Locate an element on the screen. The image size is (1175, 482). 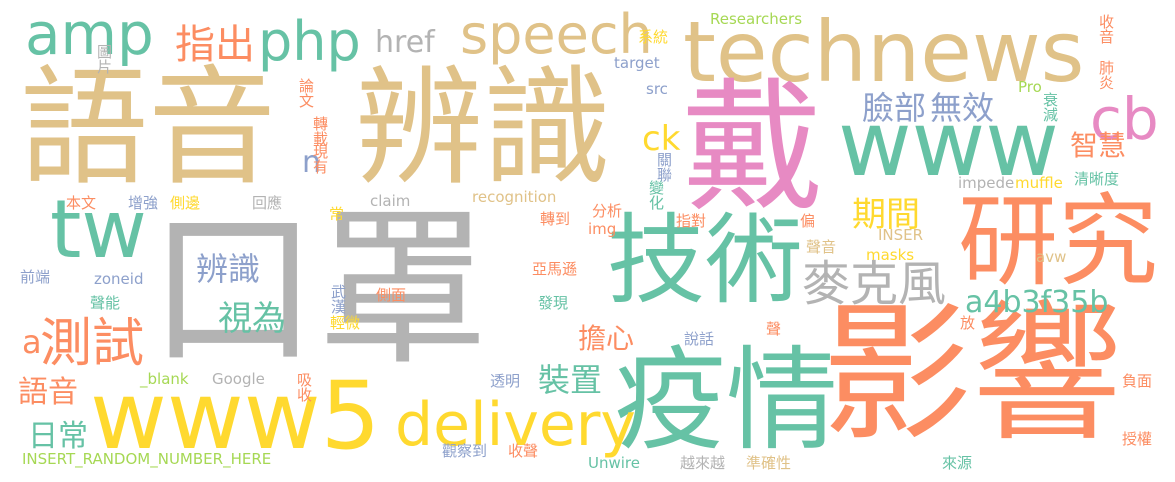
word-yamaxun: 亞馬遜 is located at coordinates (555, 269).